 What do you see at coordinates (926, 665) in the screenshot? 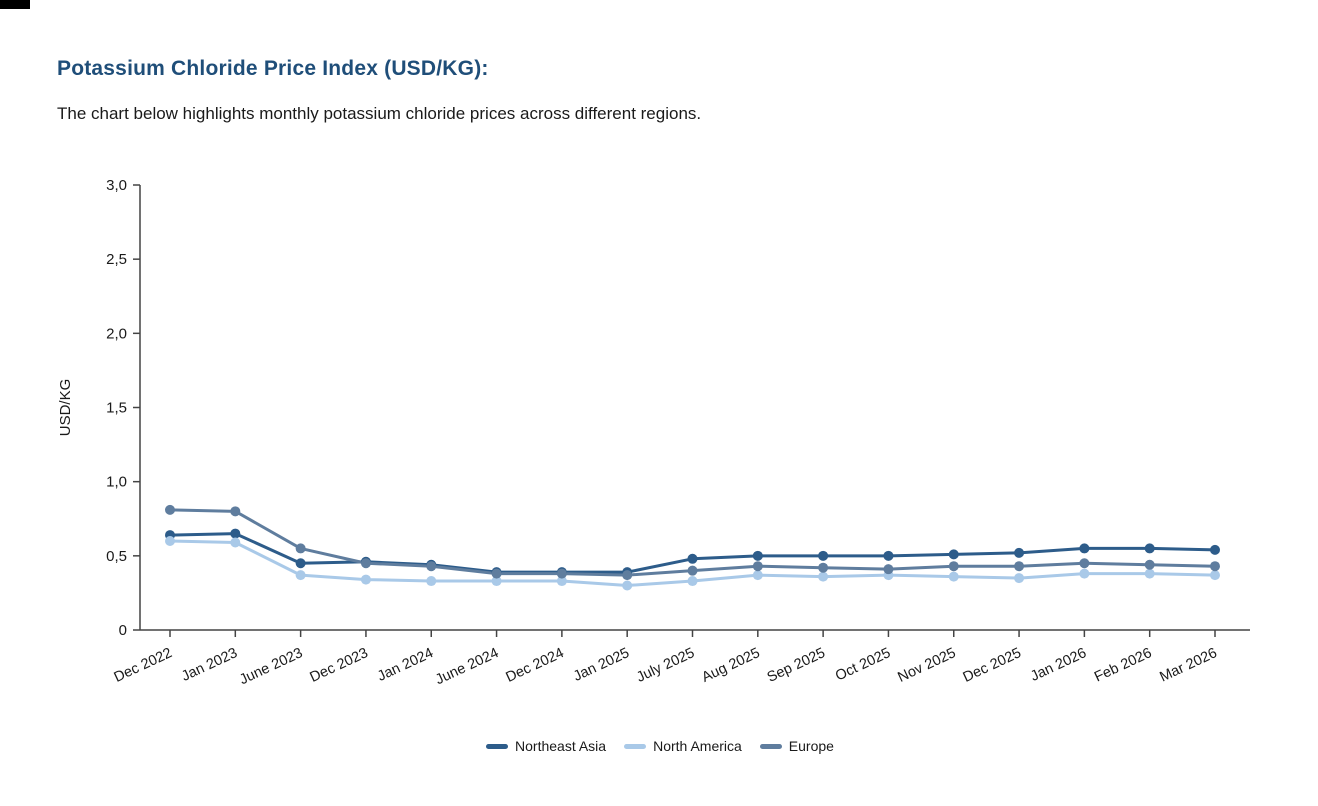
I see `x-tick-label: Nov 2025` at bounding box center [926, 665].